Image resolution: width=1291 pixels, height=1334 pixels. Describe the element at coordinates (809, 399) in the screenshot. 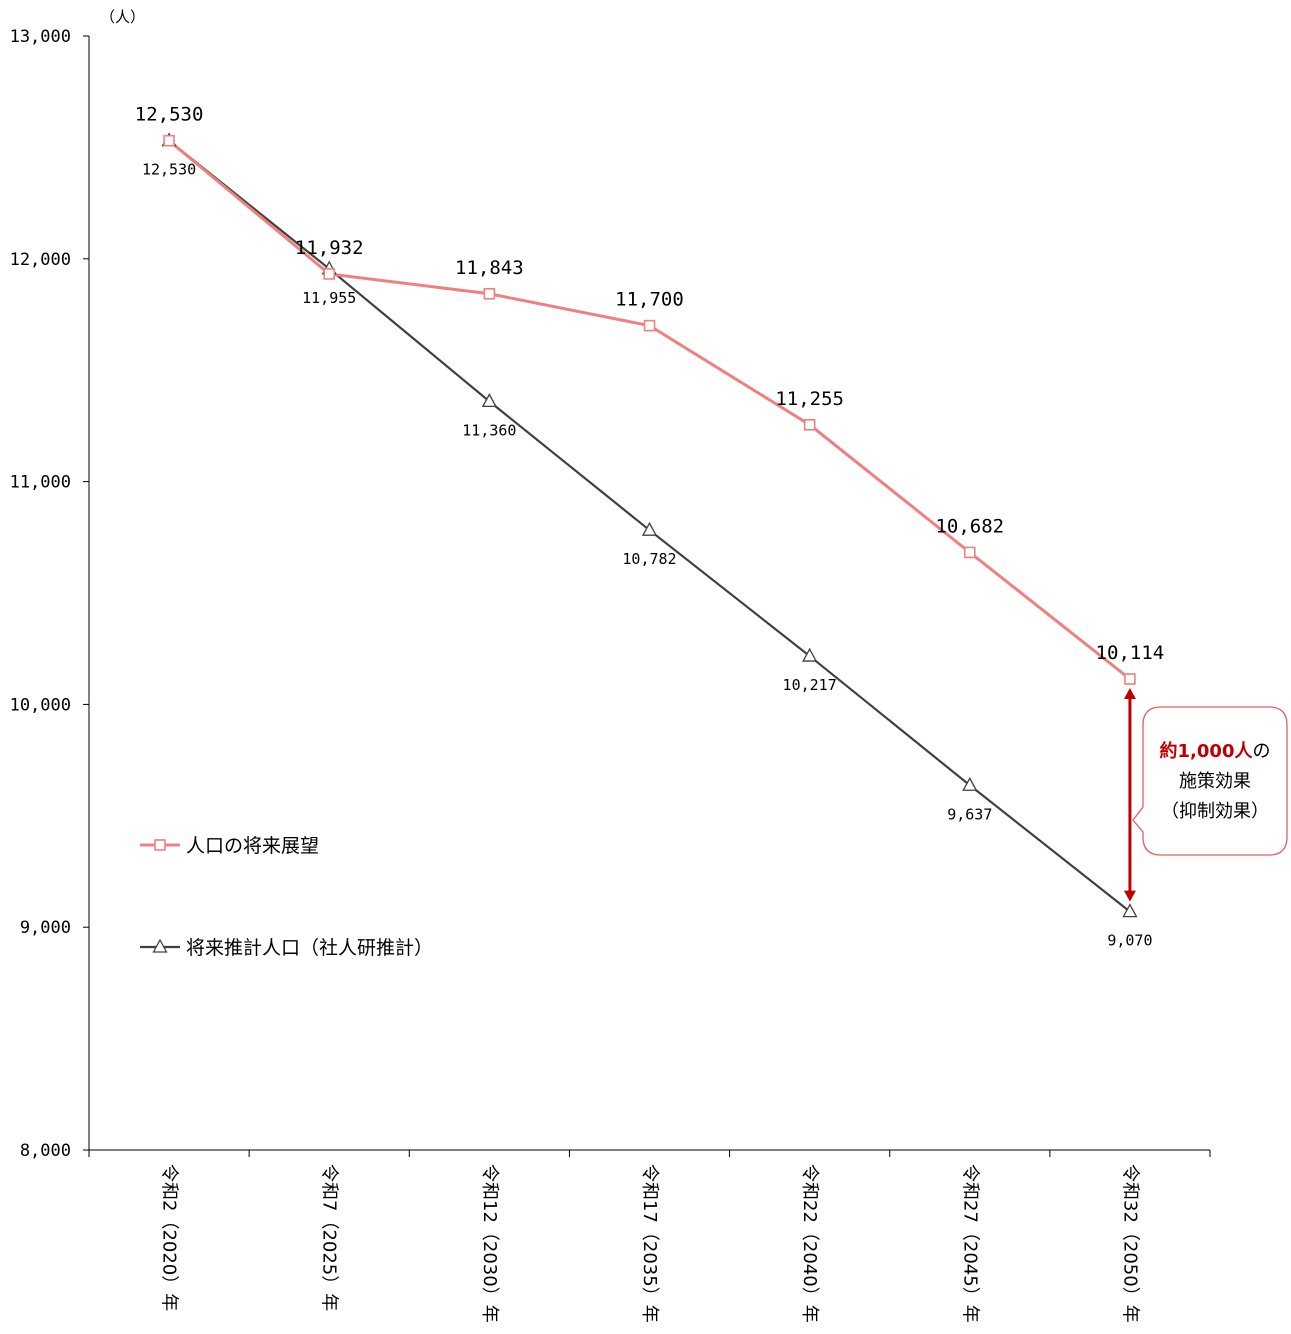

I see `data-label-future-outlook: 11,255` at that location.